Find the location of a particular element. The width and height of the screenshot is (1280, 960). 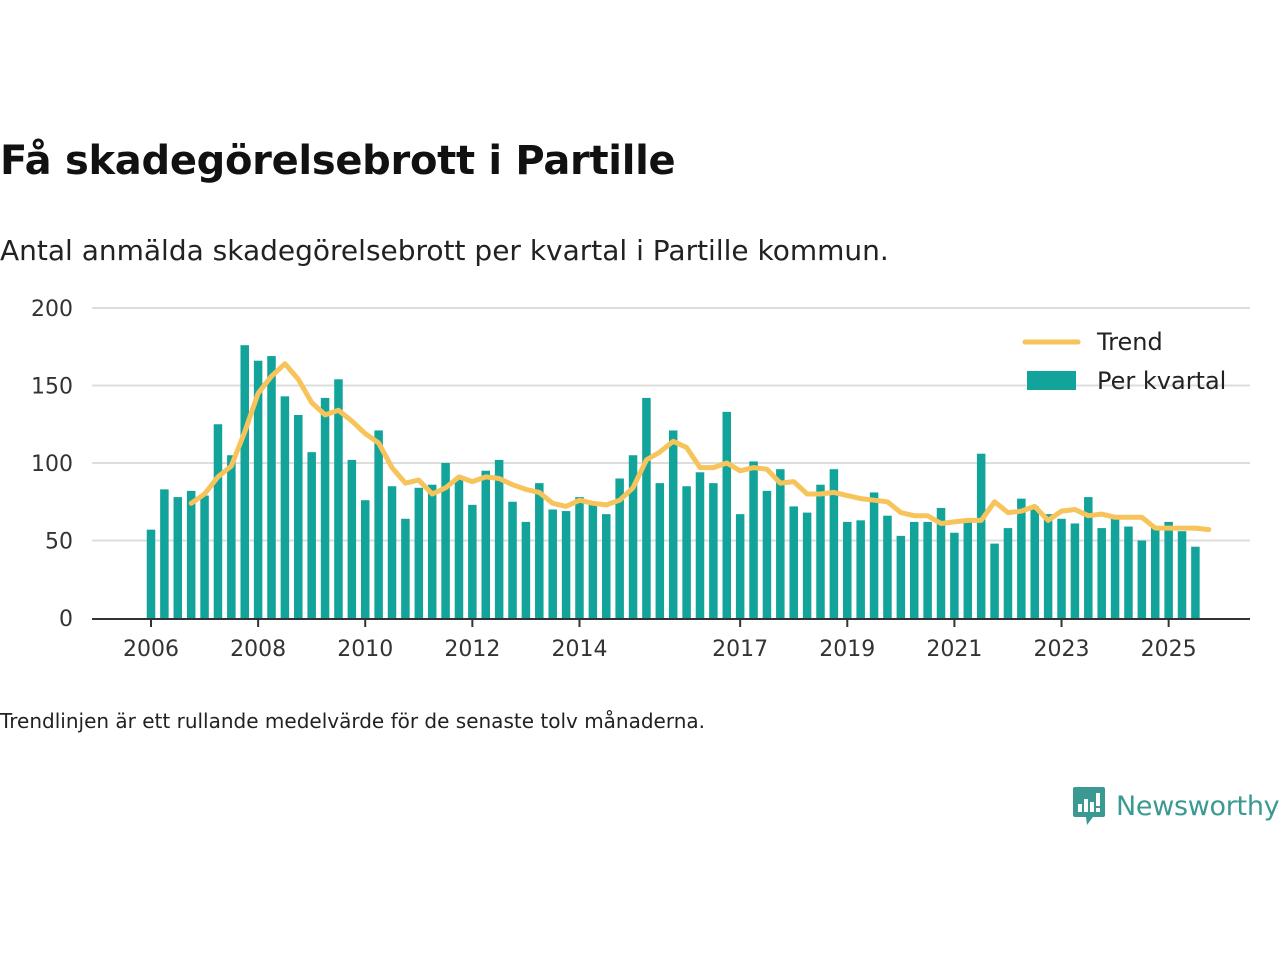

brand: Newsworthy is located at coordinates (1176, 806).